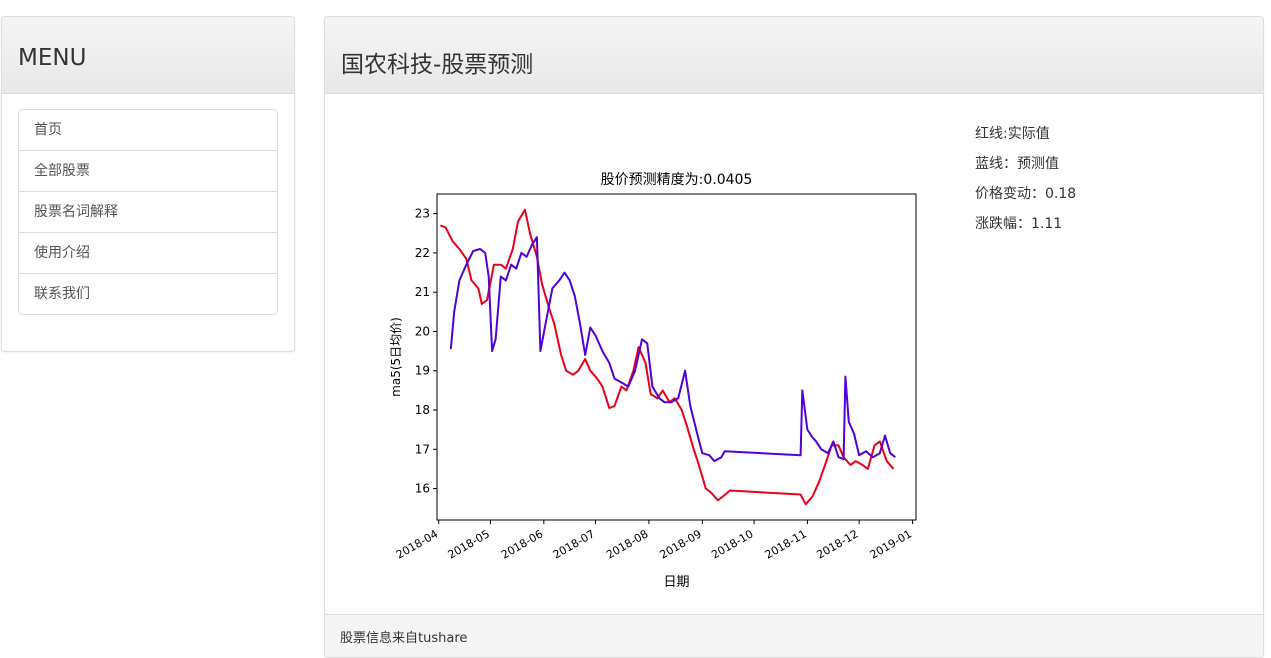 This screenshot has height=658, width=1271. I want to click on x-tick-label: 2018-07, so click(574, 544).